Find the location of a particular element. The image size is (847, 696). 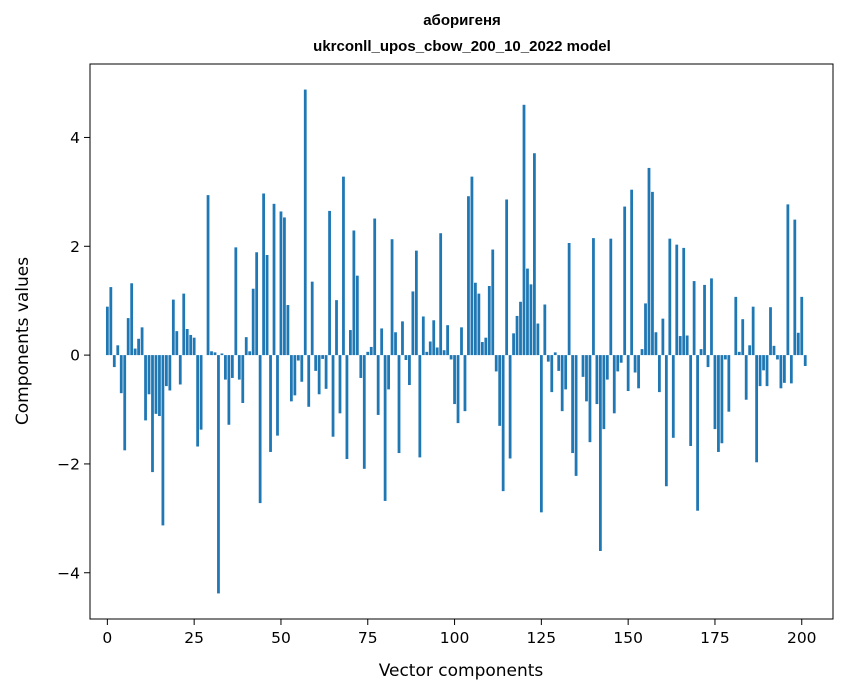

y-tick-label: −2 is located at coordinates (68, 464).